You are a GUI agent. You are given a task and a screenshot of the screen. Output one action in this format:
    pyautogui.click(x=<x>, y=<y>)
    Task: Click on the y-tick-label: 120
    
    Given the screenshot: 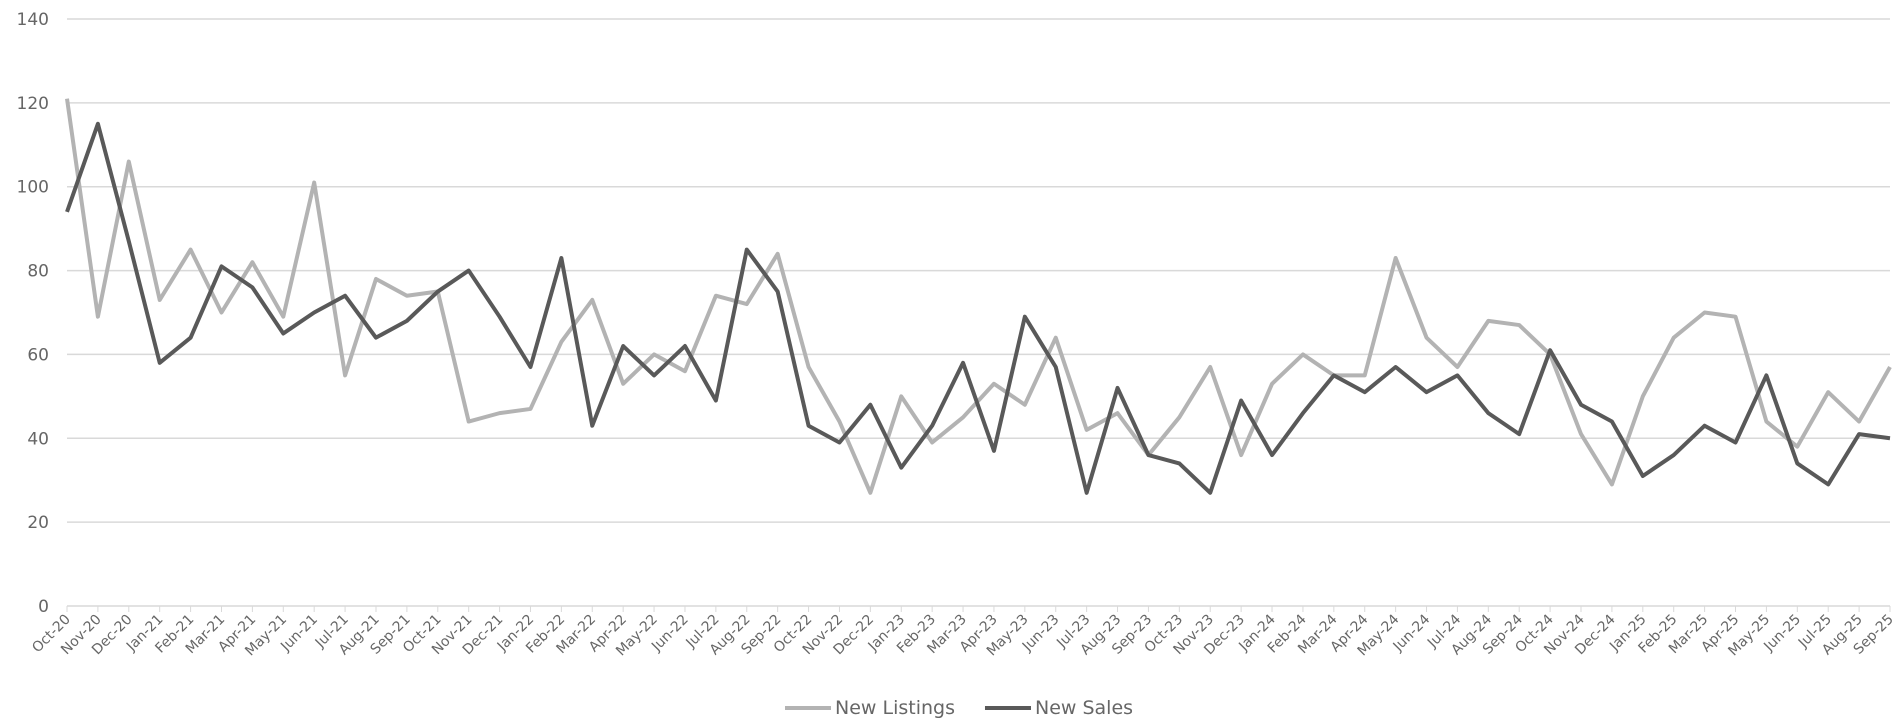 What is the action you would take?
    pyautogui.click(x=33, y=104)
    